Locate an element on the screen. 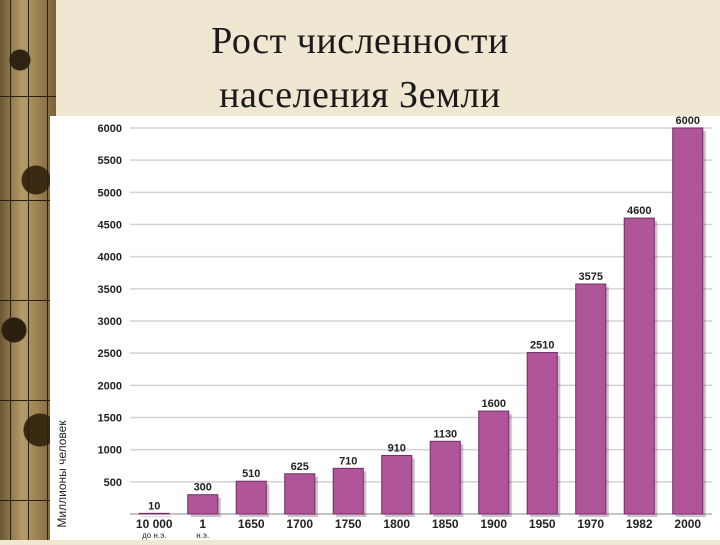 This screenshot has width=720, height=545. x-tick-label: 1750 is located at coordinates (348, 524).